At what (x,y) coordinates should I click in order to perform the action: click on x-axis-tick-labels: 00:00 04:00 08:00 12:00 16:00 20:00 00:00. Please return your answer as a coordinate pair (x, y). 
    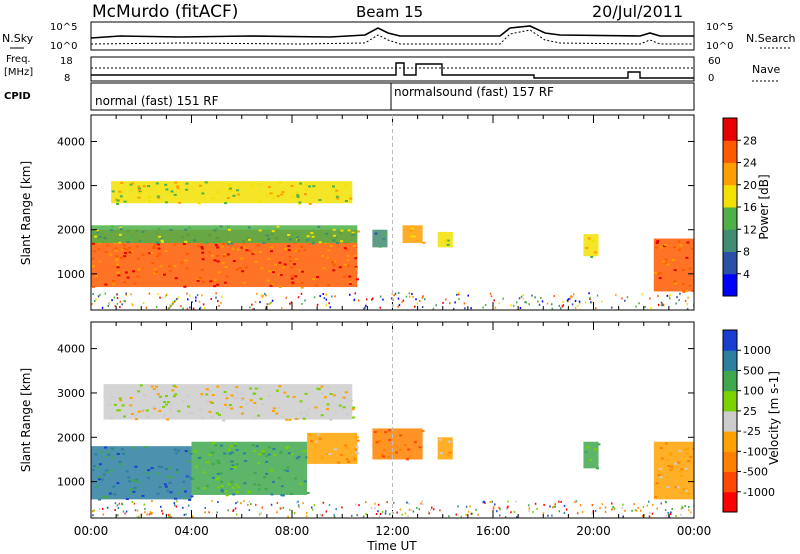
    Looking at the image, I should click on (393, 531).